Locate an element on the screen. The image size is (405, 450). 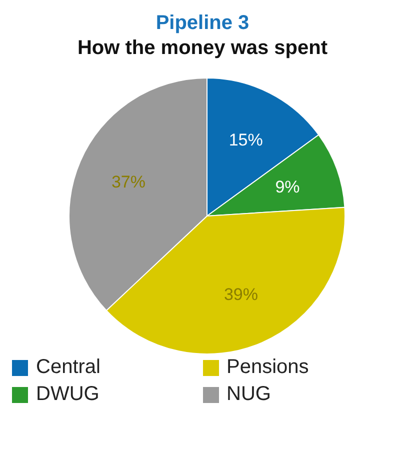
chart-subtitle: How the money was spent is located at coordinates (202, 48).